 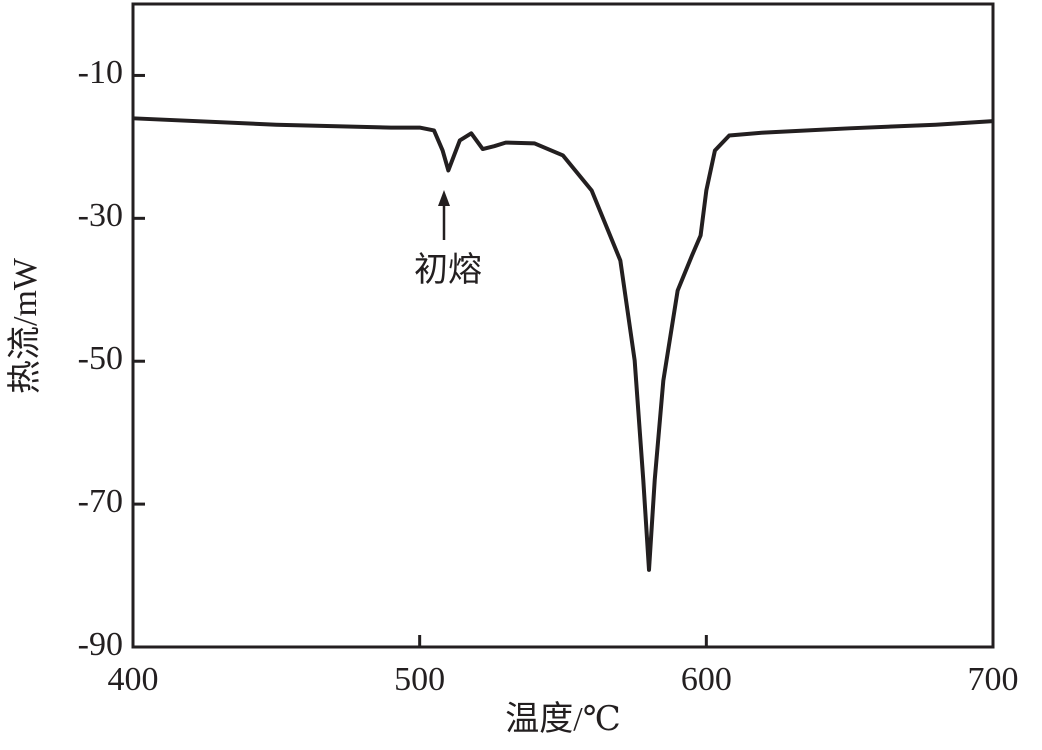 What do you see at coordinates (100, 358) in the screenshot?
I see `y-tick-label: -50` at bounding box center [100, 358].